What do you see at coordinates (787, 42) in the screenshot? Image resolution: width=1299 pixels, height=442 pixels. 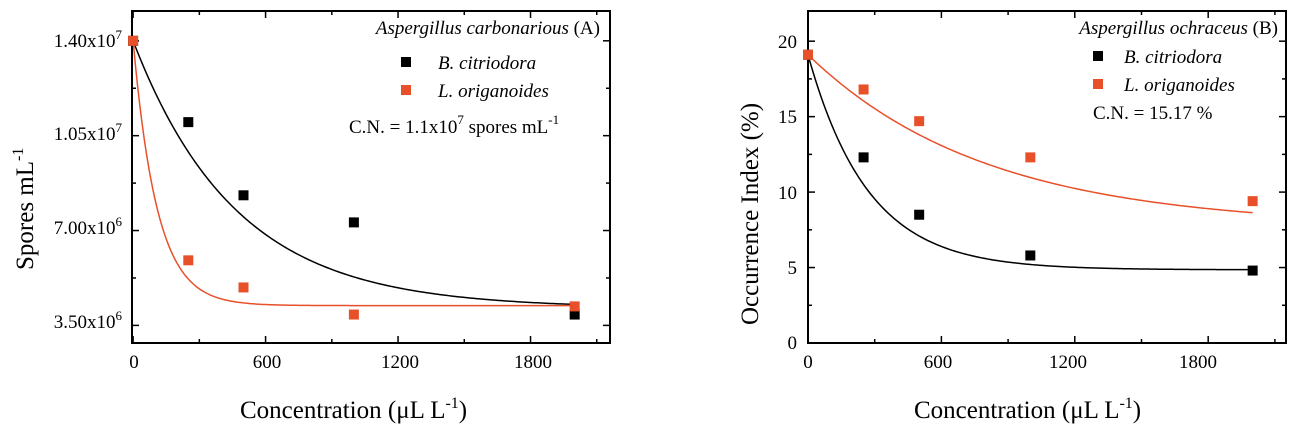 I see `panel-b-y-tick-label-20: 20` at bounding box center [787, 42].